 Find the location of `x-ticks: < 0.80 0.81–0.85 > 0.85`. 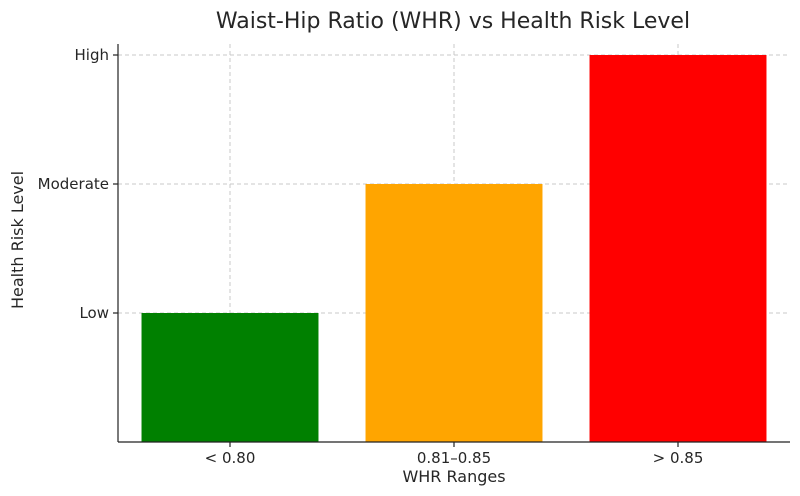

x-ticks: < 0.80 0.81–0.85 > 0.85 is located at coordinates (454, 454).